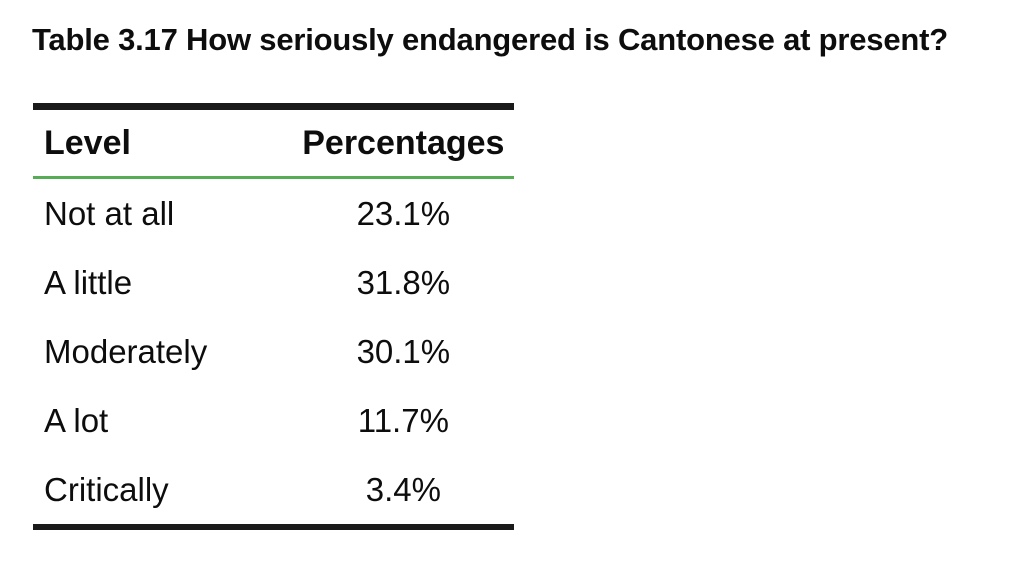  I want to click on level-cell: A little, so click(88, 282).